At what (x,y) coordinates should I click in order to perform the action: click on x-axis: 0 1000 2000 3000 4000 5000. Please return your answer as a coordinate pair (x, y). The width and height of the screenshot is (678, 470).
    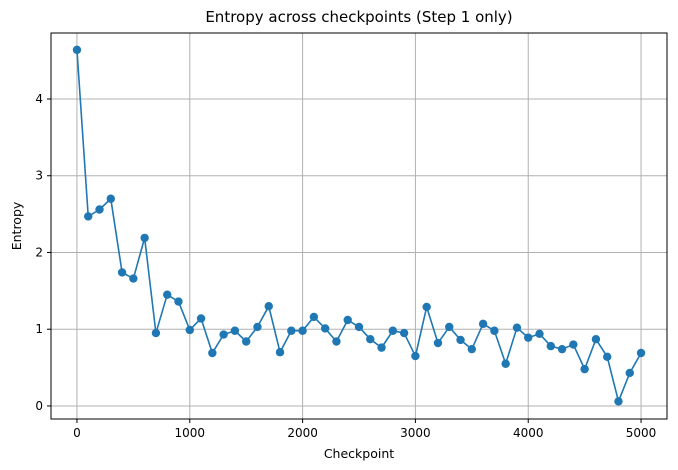
    Looking at the image, I should click on (364, 429).